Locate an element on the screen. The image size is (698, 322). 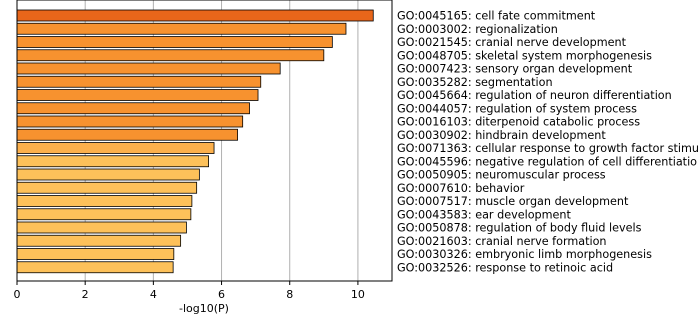
x-tick-label: 6 is located at coordinates (221, 294).